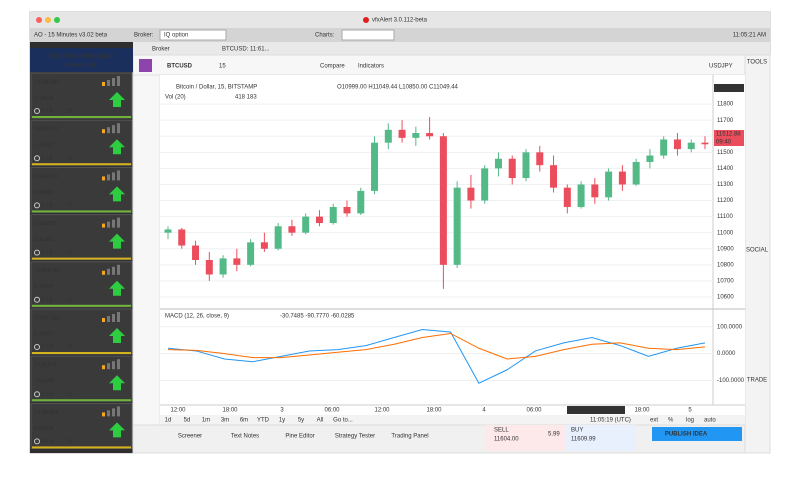 The width and height of the screenshot is (799, 485). Describe the element at coordinates (671, 421) in the screenshot. I see `scale-option: %` at that location.